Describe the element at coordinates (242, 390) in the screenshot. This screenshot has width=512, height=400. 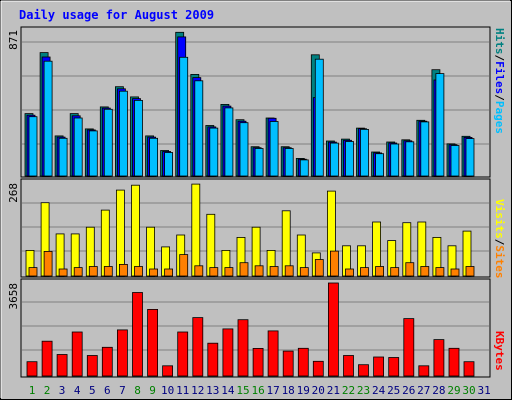
I see `x-tick-label: 15` at that location.